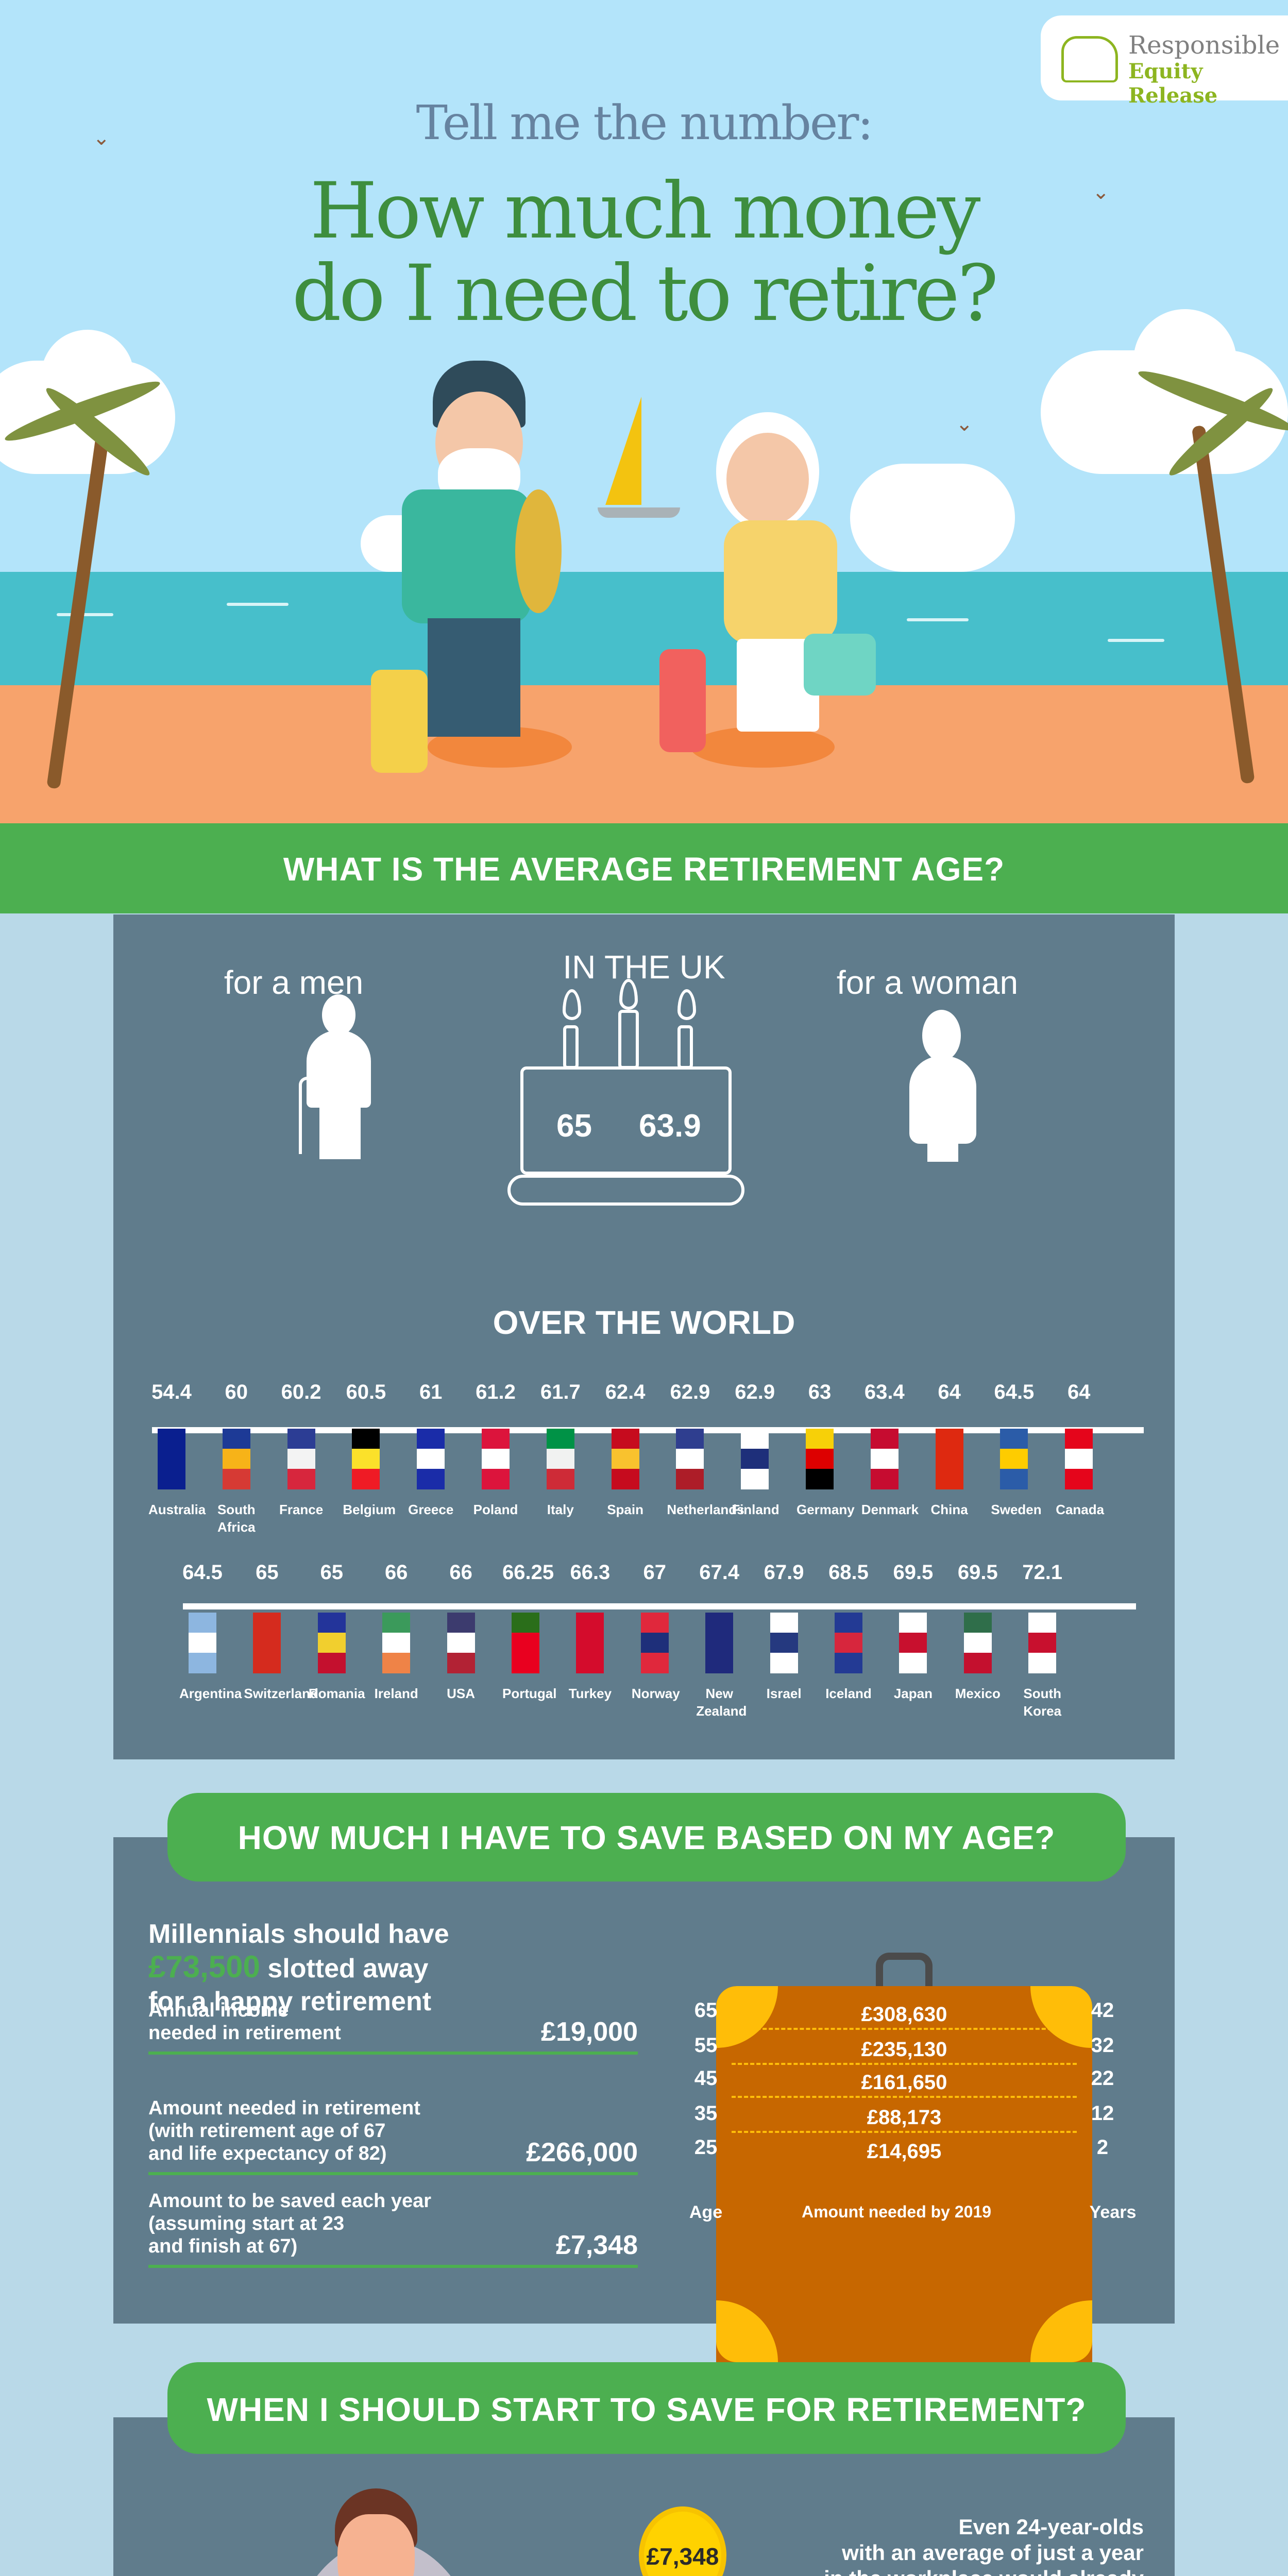  I want to click on country-flag-item: 61.7 Italy, so click(560, 1449).